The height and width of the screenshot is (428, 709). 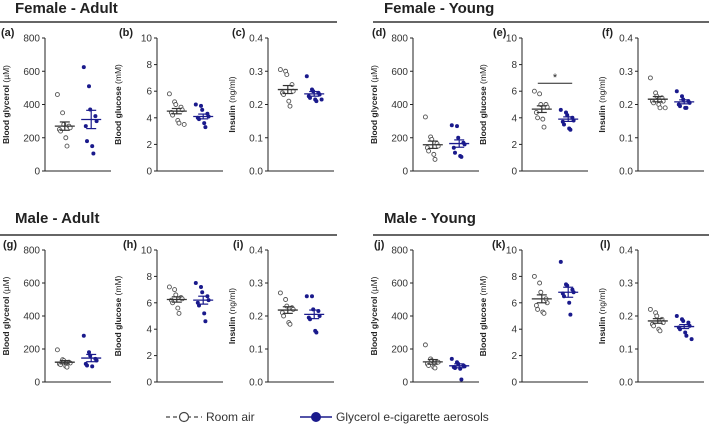 What do you see at coordinates (168, 102) in the screenshot?
I see `panel-b: (b) 0 2 4 6 8 10 Blood glucose (mM)` at bounding box center [168, 102].